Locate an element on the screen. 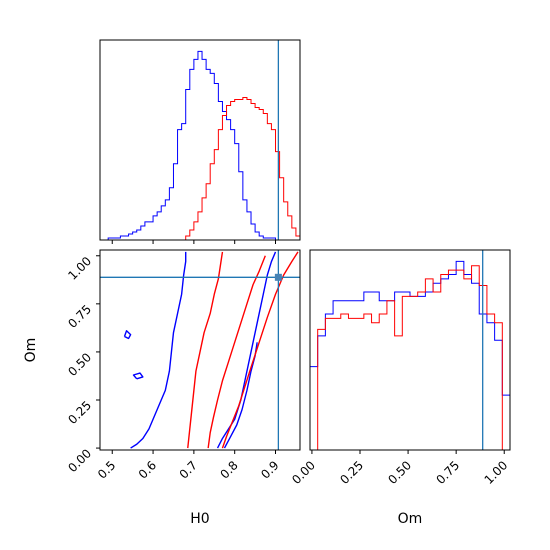 This screenshot has height=550, width=550. x-axis-label: Om is located at coordinates (410, 519).